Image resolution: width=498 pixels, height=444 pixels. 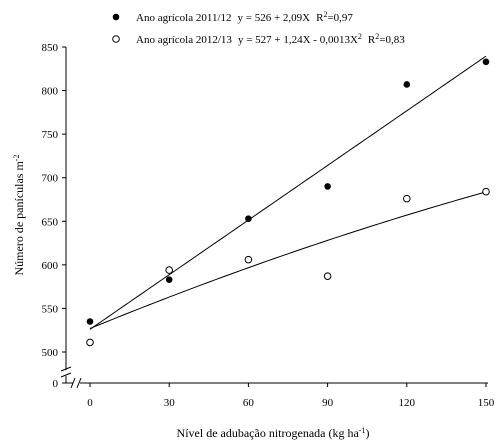 What do you see at coordinates (170, 403) in the screenshot?
I see `x-tick-label: 30` at bounding box center [170, 403].